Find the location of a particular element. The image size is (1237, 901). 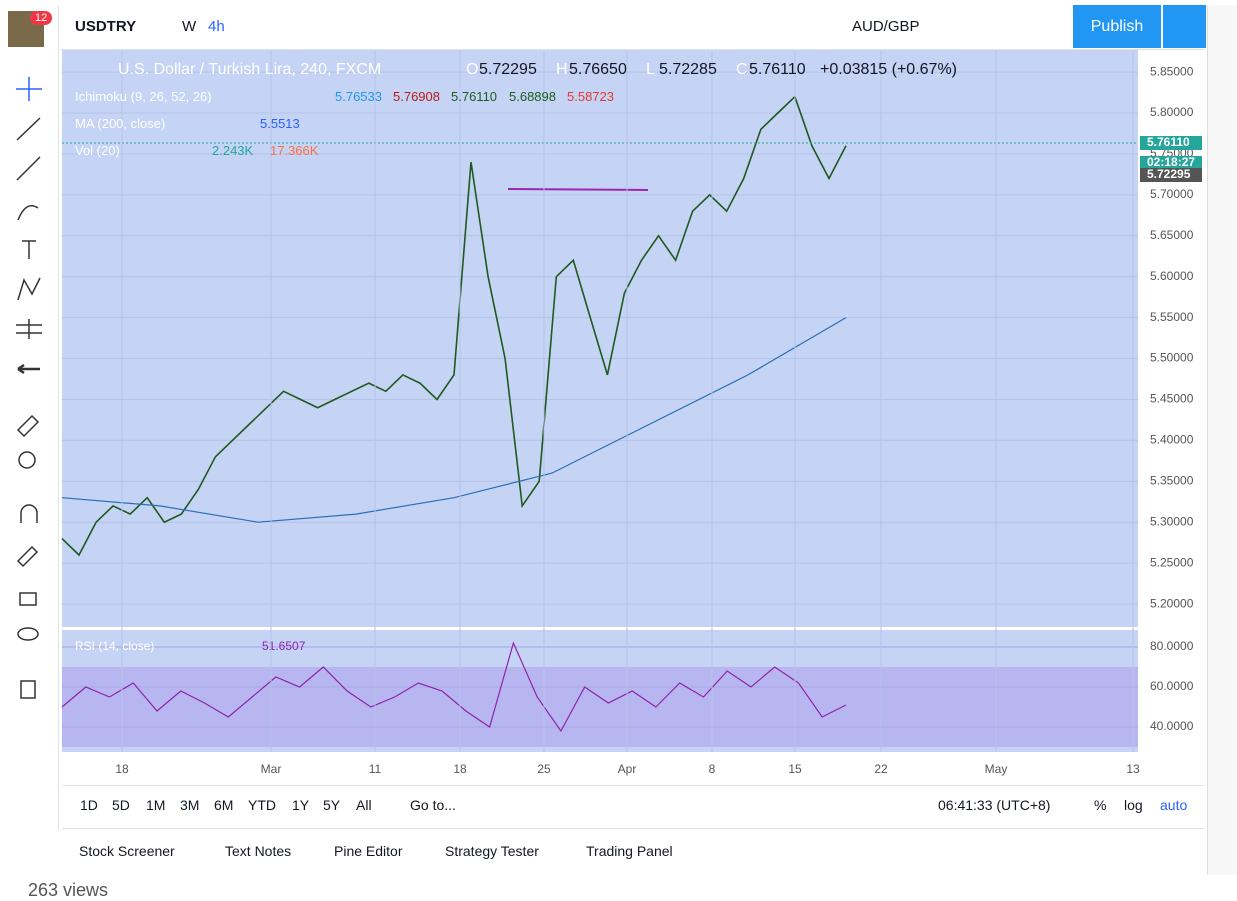

ohlc-label: O is located at coordinates (472, 69).